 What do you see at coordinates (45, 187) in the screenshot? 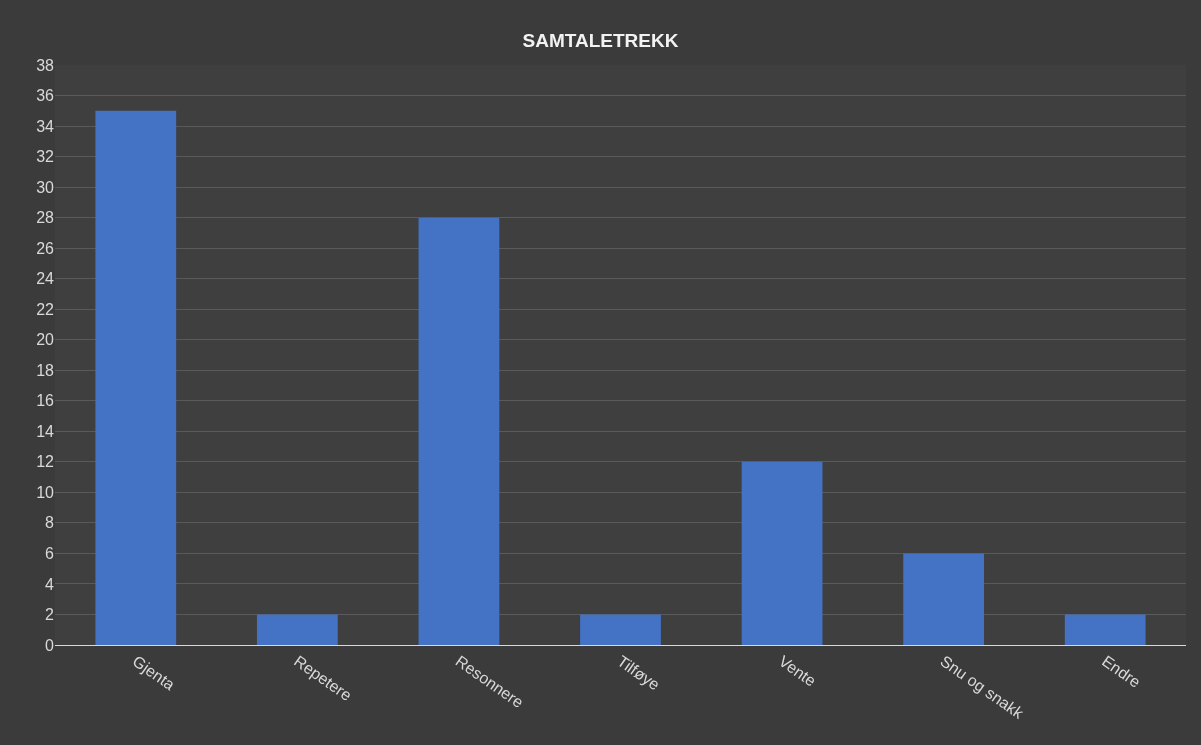
I see `y-tick-label: 30` at bounding box center [45, 187].